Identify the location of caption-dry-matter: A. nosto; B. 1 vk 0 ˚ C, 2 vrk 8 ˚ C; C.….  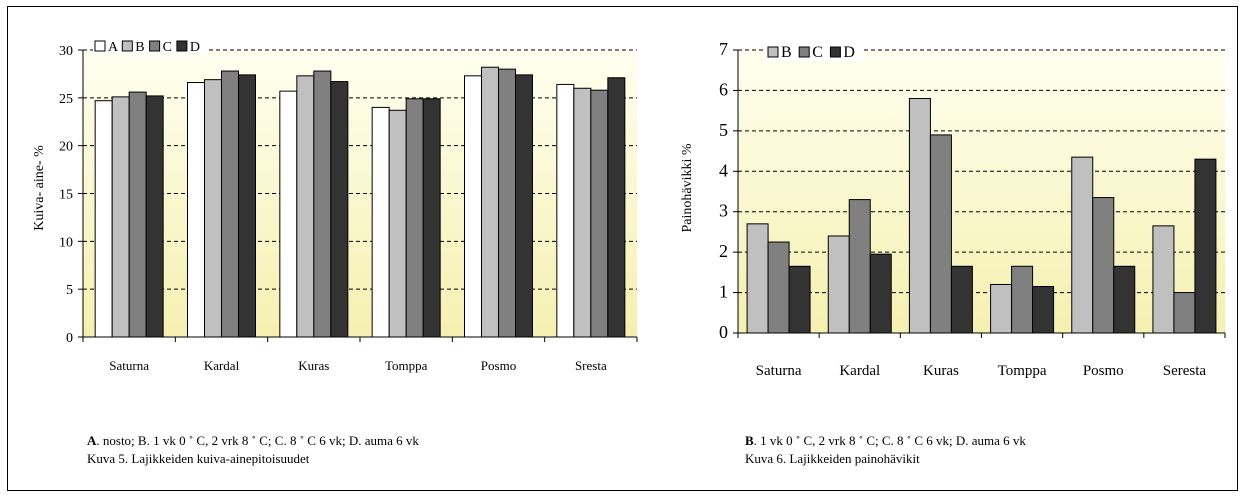
(253, 450).